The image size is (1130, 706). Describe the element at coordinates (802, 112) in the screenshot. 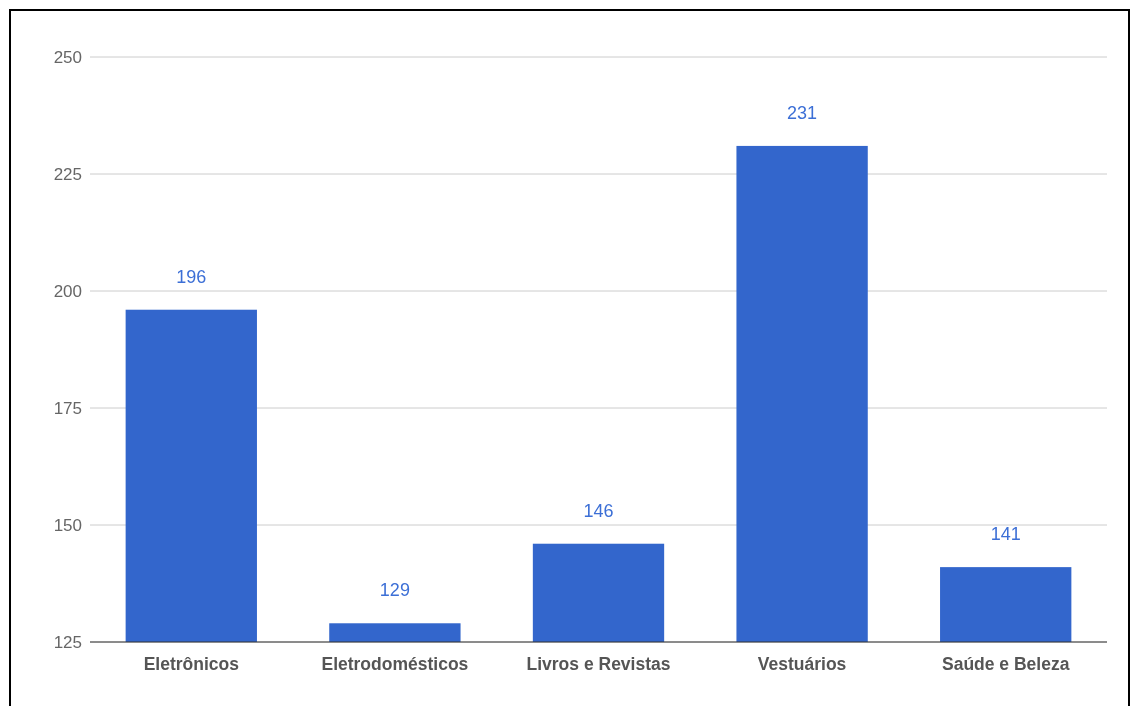

I see `data-label: 231` at that location.